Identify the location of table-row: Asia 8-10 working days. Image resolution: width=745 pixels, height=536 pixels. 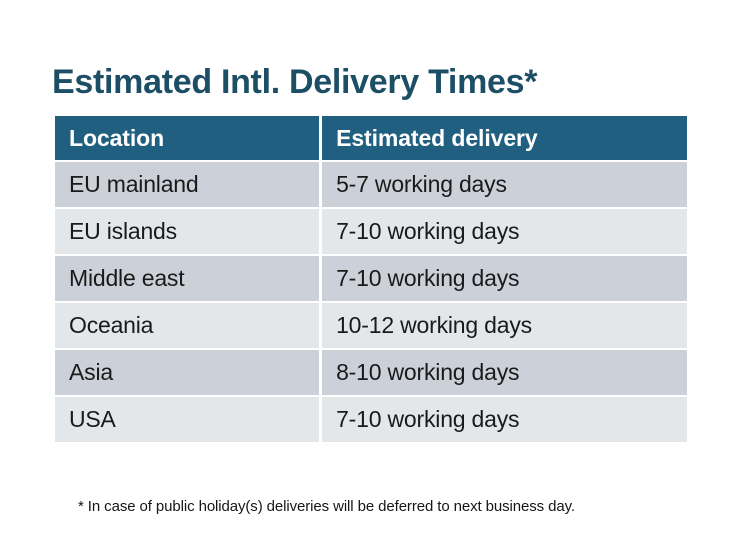
(371, 372).